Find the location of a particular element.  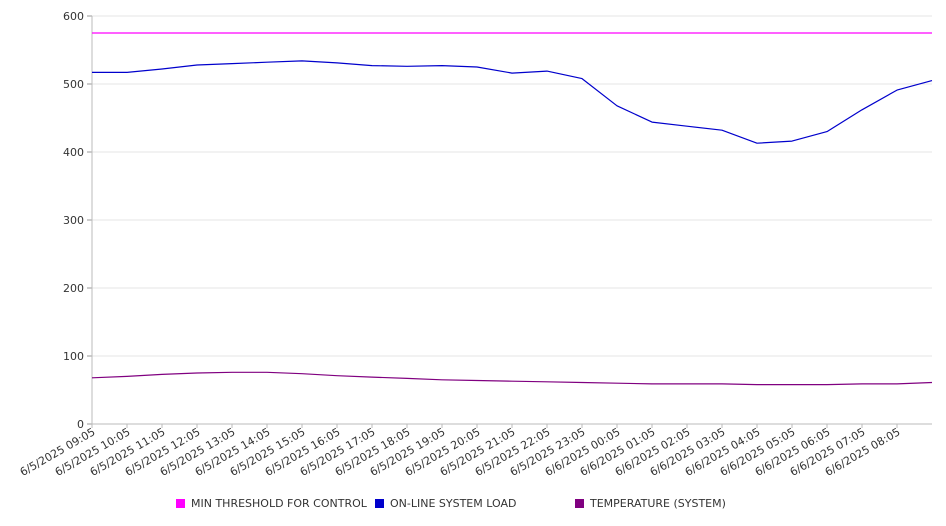

legend-item-system-load: ON-LINE SYSTEM LOAD is located at coordinates (445, 503).